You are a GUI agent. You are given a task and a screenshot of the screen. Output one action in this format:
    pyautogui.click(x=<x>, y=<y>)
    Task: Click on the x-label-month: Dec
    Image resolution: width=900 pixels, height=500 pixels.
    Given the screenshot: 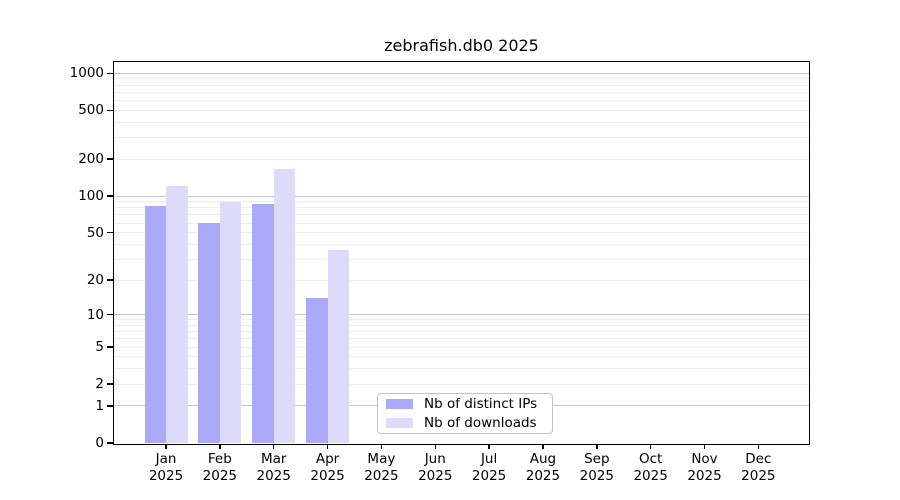 What is the action you would take?
    pyautogui.click(x=758, y=459)
    